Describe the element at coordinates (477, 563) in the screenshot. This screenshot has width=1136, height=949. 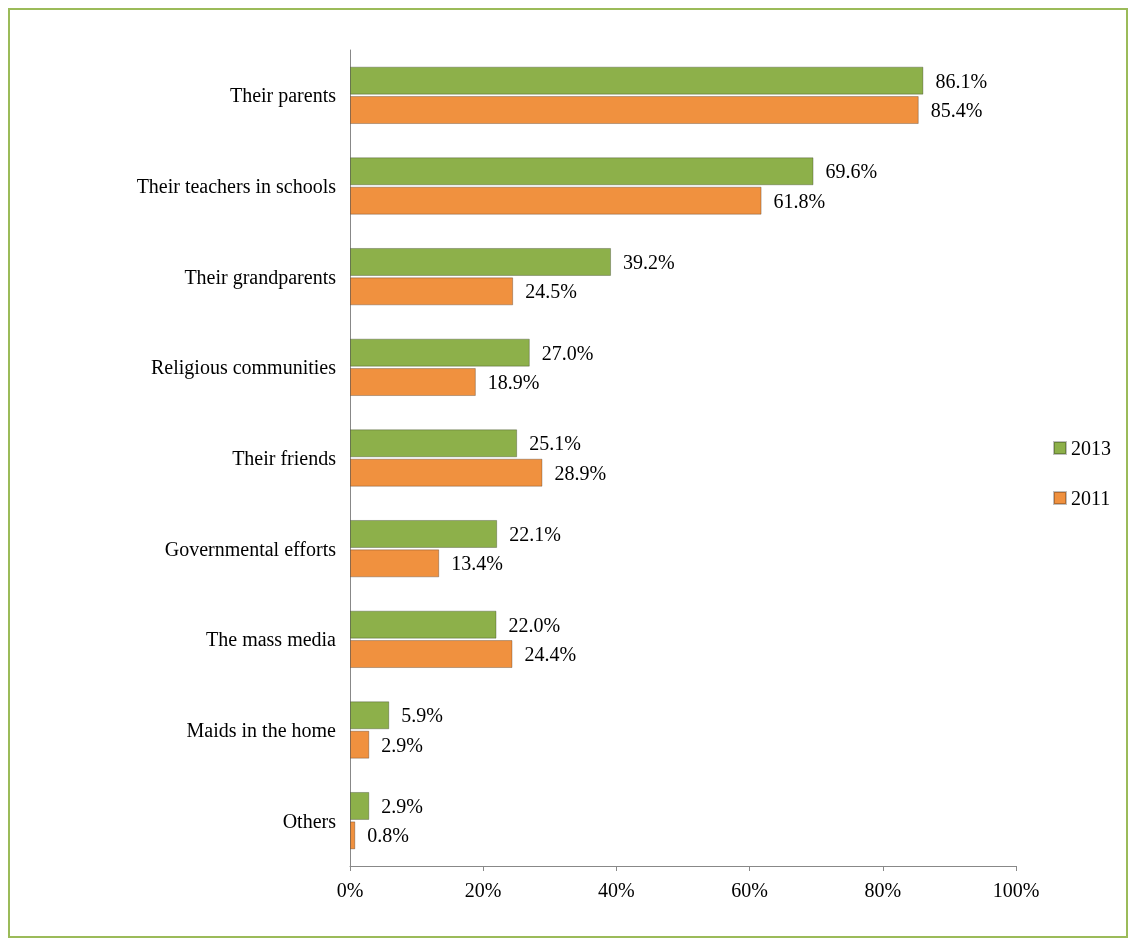
I see `data-label: 13.4%` at that location.